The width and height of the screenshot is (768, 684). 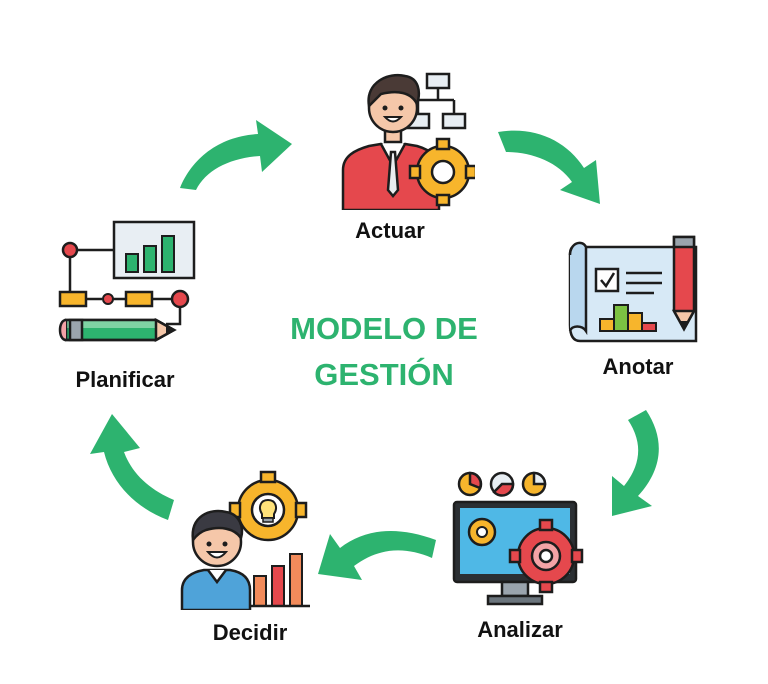 What do you see at coordinates (408, 141) in the screenshot?
I see `business-person-with-org-chart-and-gear-icon` at bounding box center [408, 141].